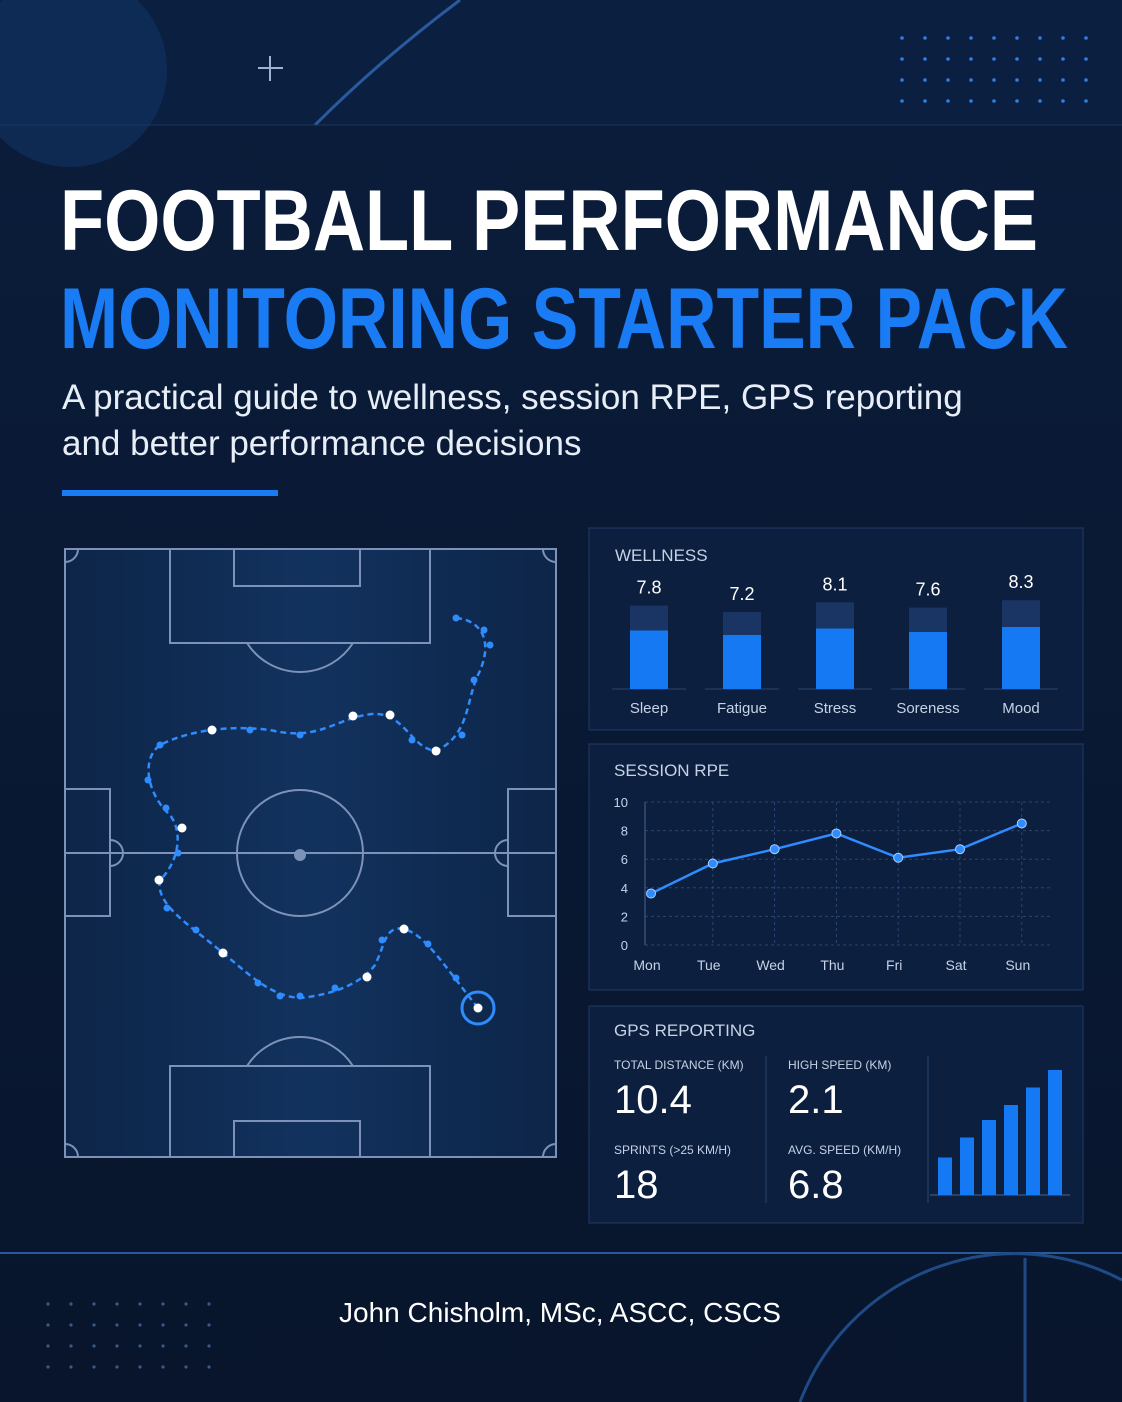  What do you see at coordinates (646, 965) in the screenshot?
I see `x-tick-label: Mon` at bounding box center [646, 965].